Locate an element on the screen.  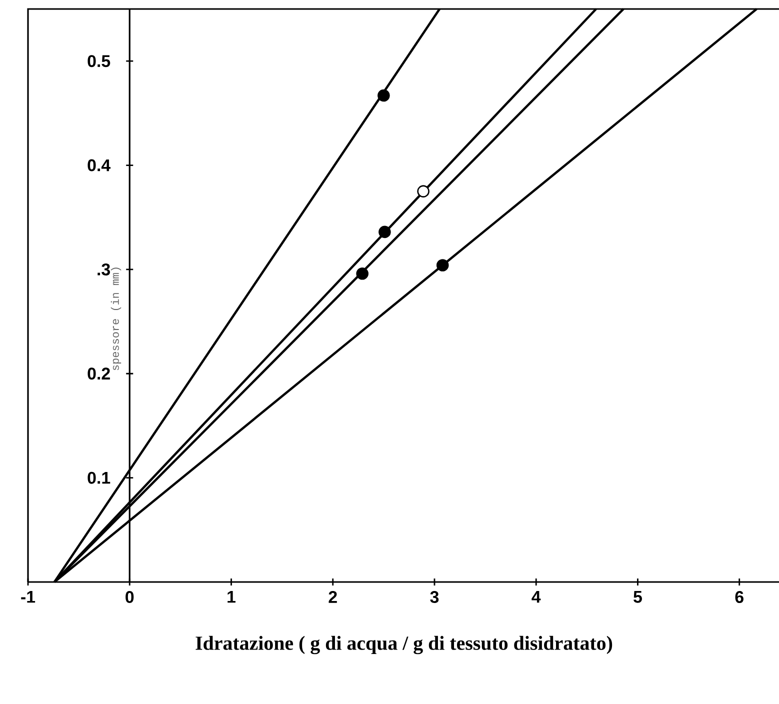
x-axis-title: Idratazione ( g di acqua / g di tessuto disidratato) is located at coordinates (404, 645).